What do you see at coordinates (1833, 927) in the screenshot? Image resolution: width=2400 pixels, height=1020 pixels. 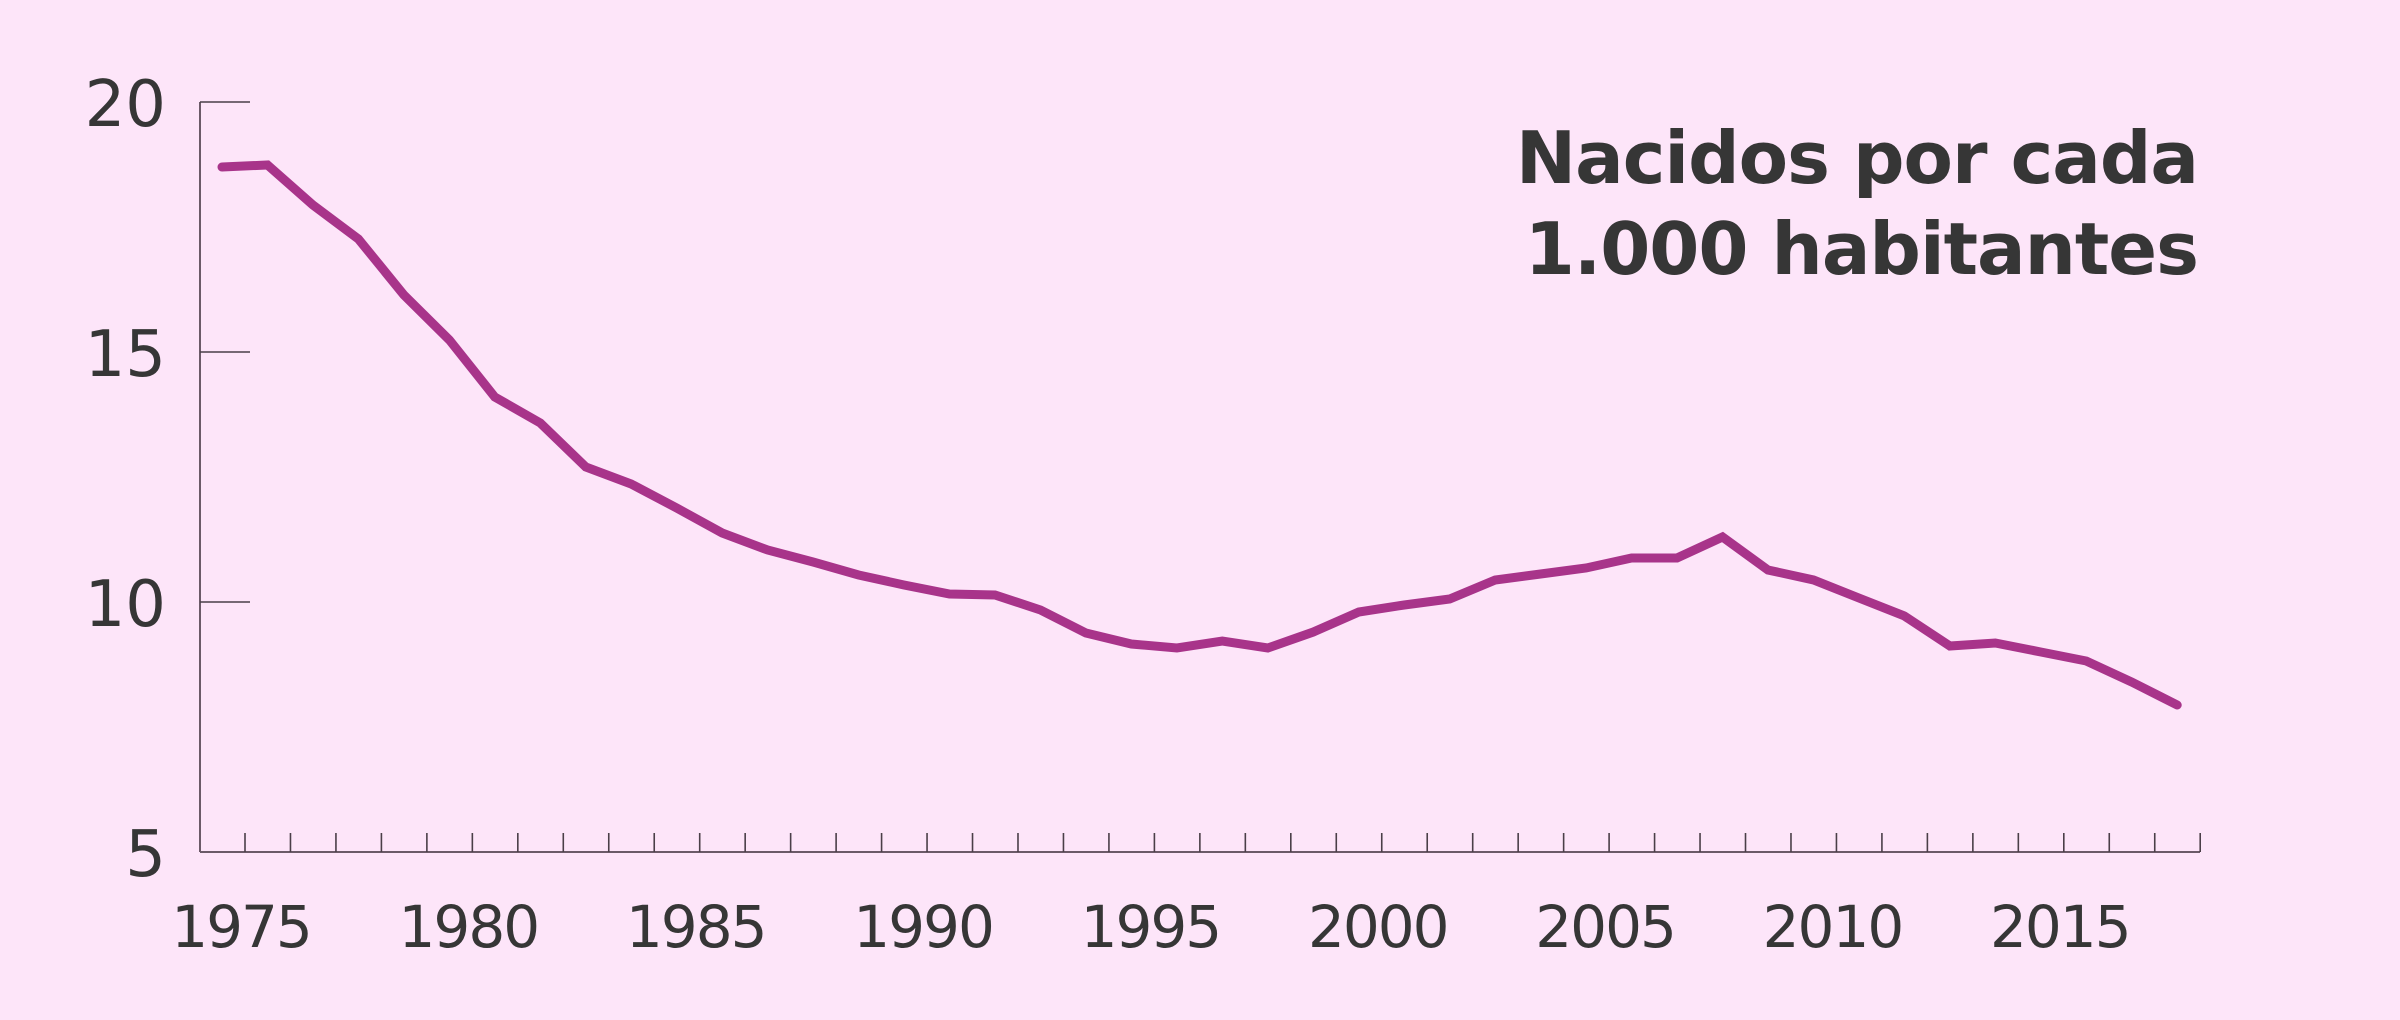 I see `x-tick-label: 2010` at bounding box center [1833, 927].